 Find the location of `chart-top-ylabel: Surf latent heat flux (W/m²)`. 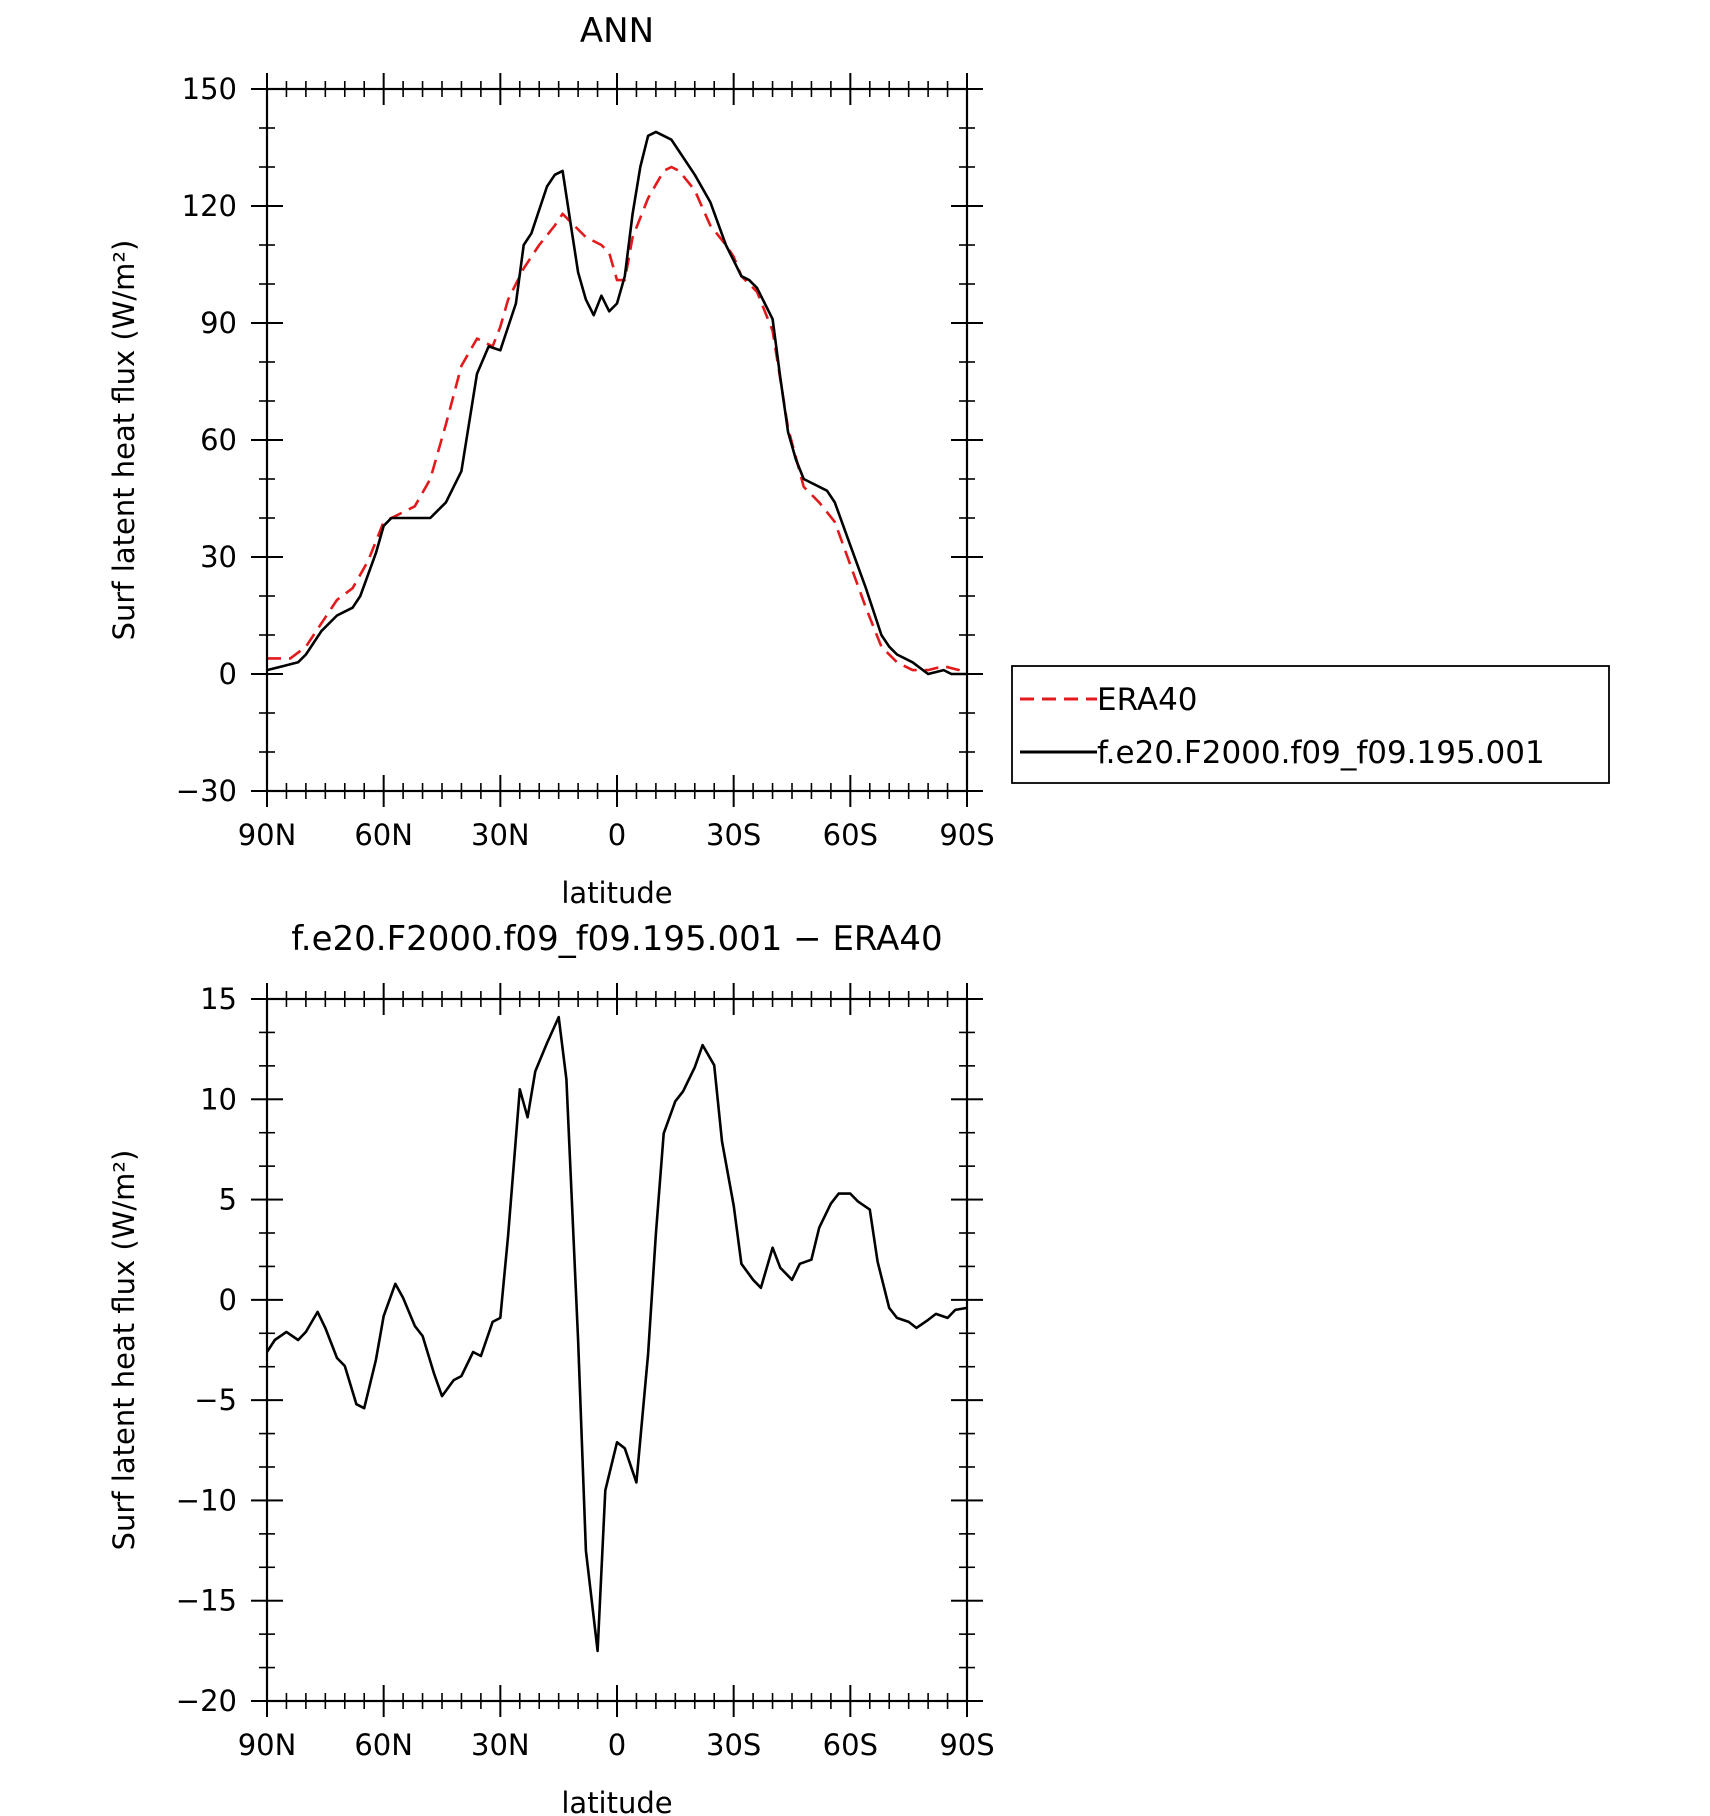

chart-top-ylabel: Surf latent heat flux (W/m²) is located at coordinates (124, 440).